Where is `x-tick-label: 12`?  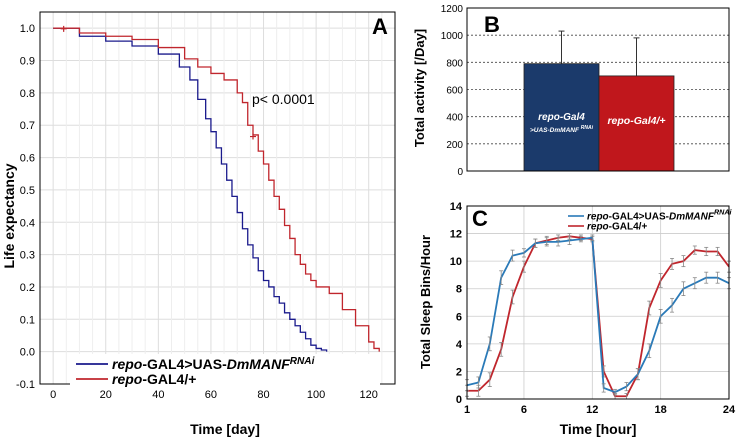 x-tick-label: 12 is located at coordinates (592, 410).